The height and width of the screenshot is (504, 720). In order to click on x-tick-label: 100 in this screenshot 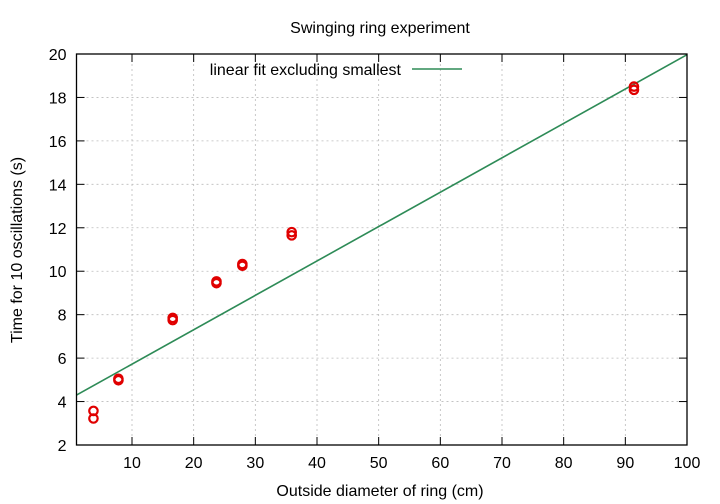, I will do `click(687, 463)`.